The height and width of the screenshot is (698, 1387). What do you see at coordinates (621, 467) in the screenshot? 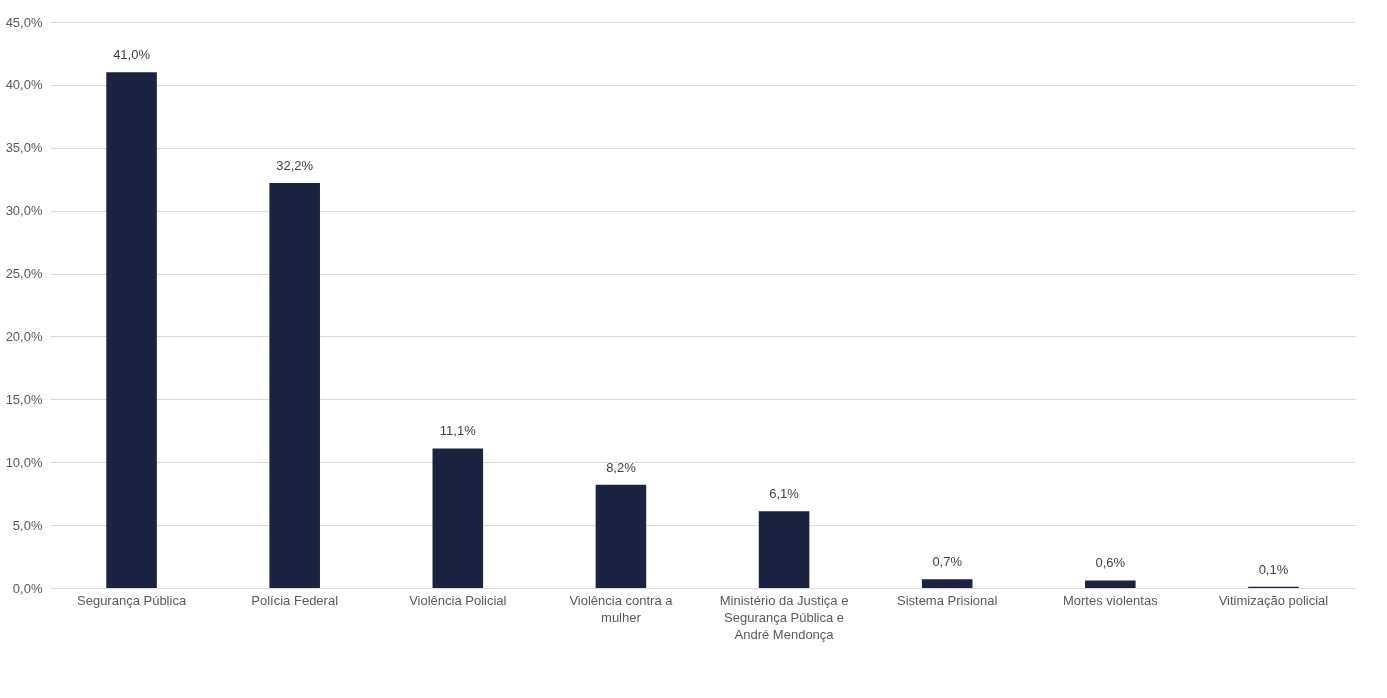
I see `data-label: 8,2%` at bounding box center [621, 467].